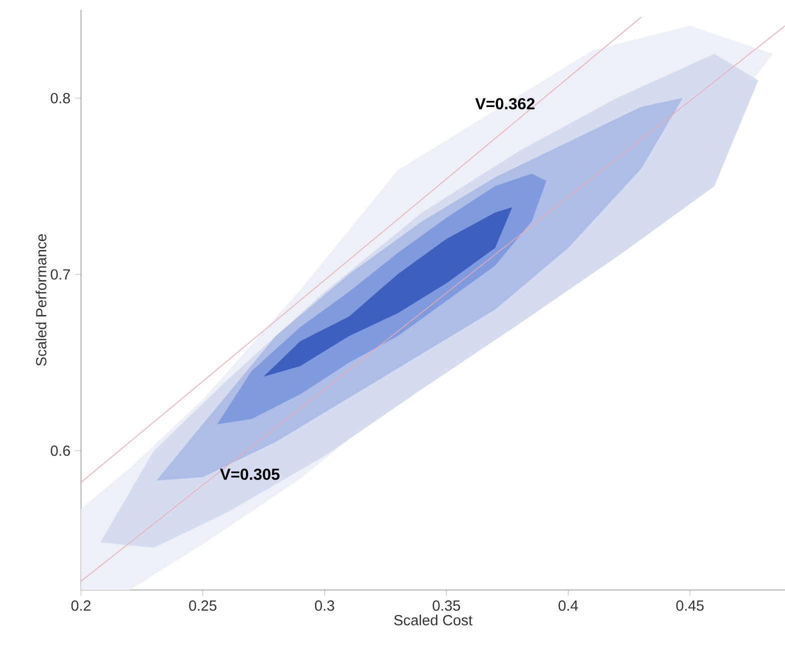 This screenshot has height=645, width=785. What do you see at coordinates (446, 605) in the screenshot?
I see `x-tick-label: 0.35` at bounding box center [446, 605].